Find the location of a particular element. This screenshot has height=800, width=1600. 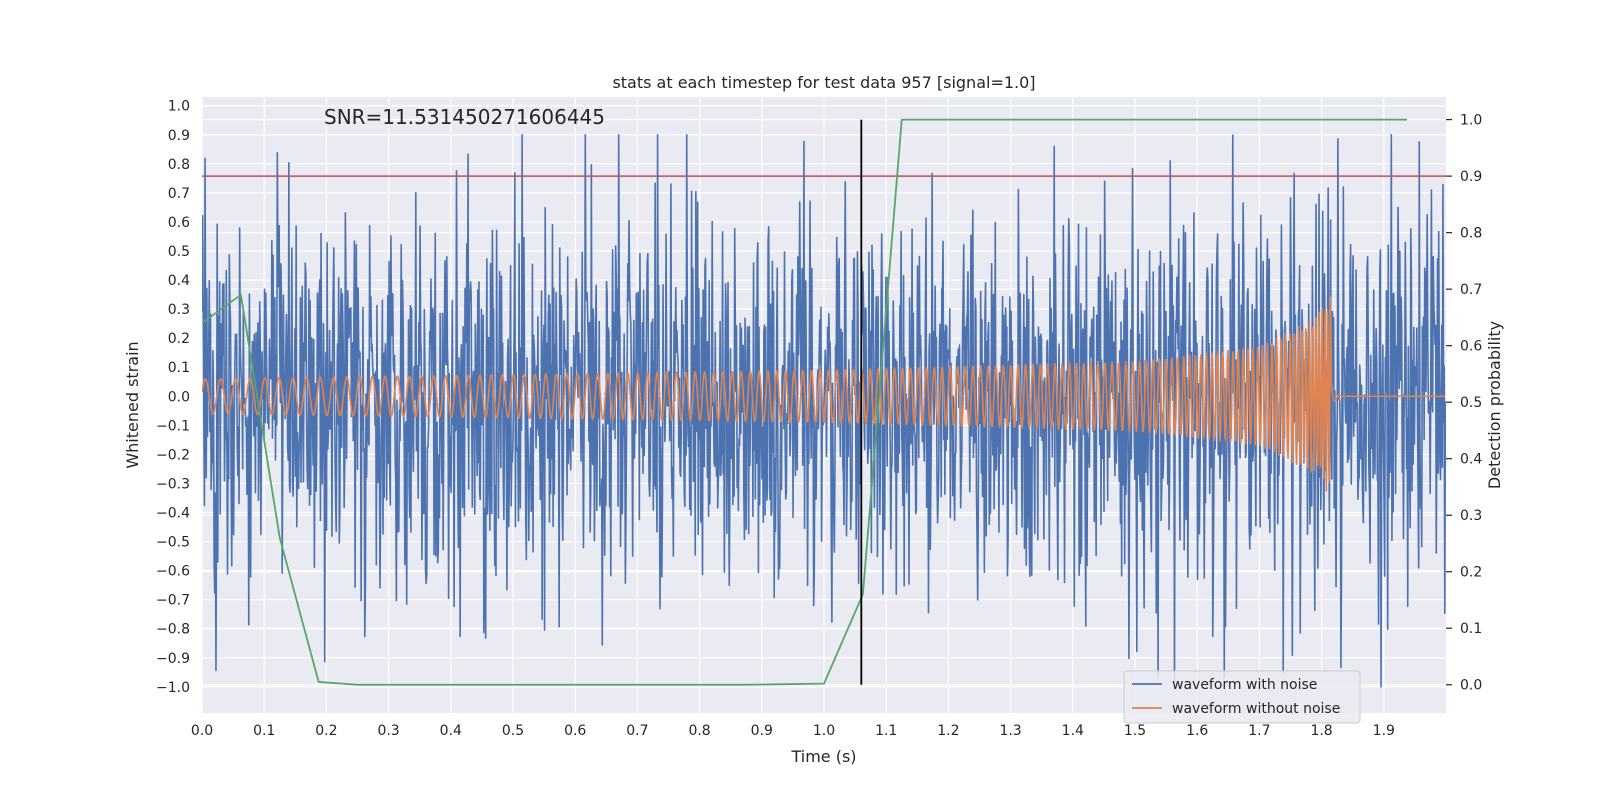

y2-tick-labels: 1.0 0.9 0.8 0.7 0.6 0.5 0.4 0.3 0.2 0.1 0.0 is located at coordinates (1464, 403).